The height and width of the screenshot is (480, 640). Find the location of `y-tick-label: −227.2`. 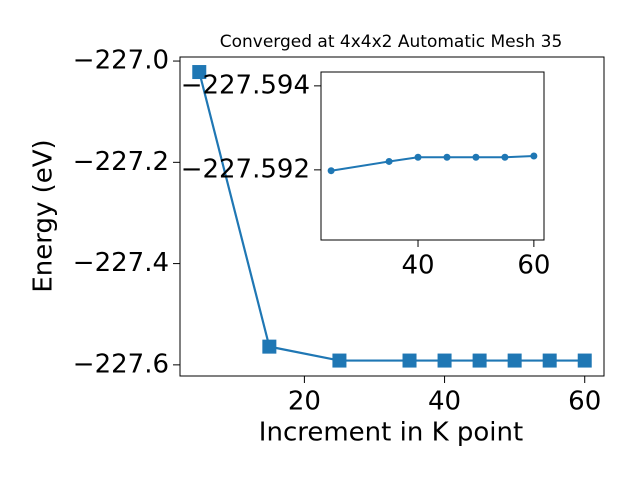

y-tick-label: −227.2 is located at coordinates (121, 162).